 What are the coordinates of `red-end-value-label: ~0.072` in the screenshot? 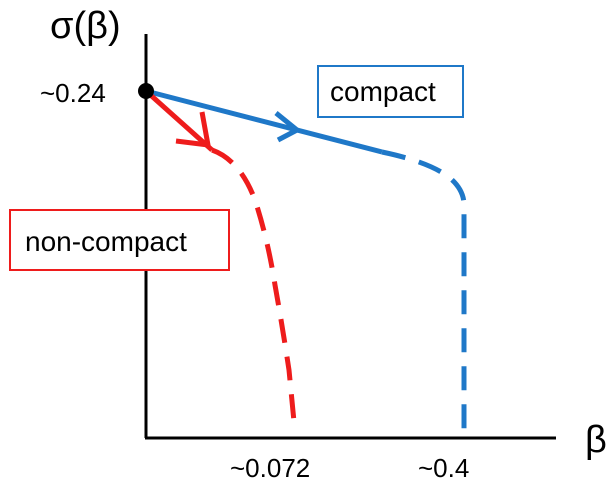 It's located at (270, 468).